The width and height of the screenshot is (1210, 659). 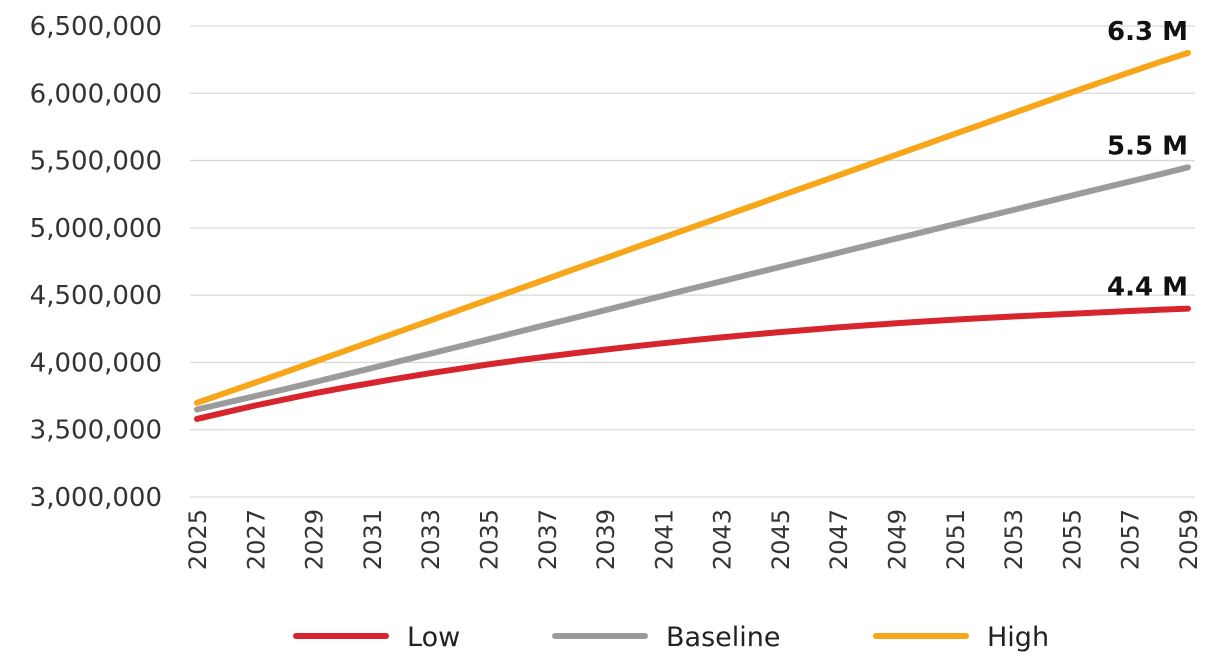 I want to click on y-tick-label: 5,000,000, so click(x=96, y=229).